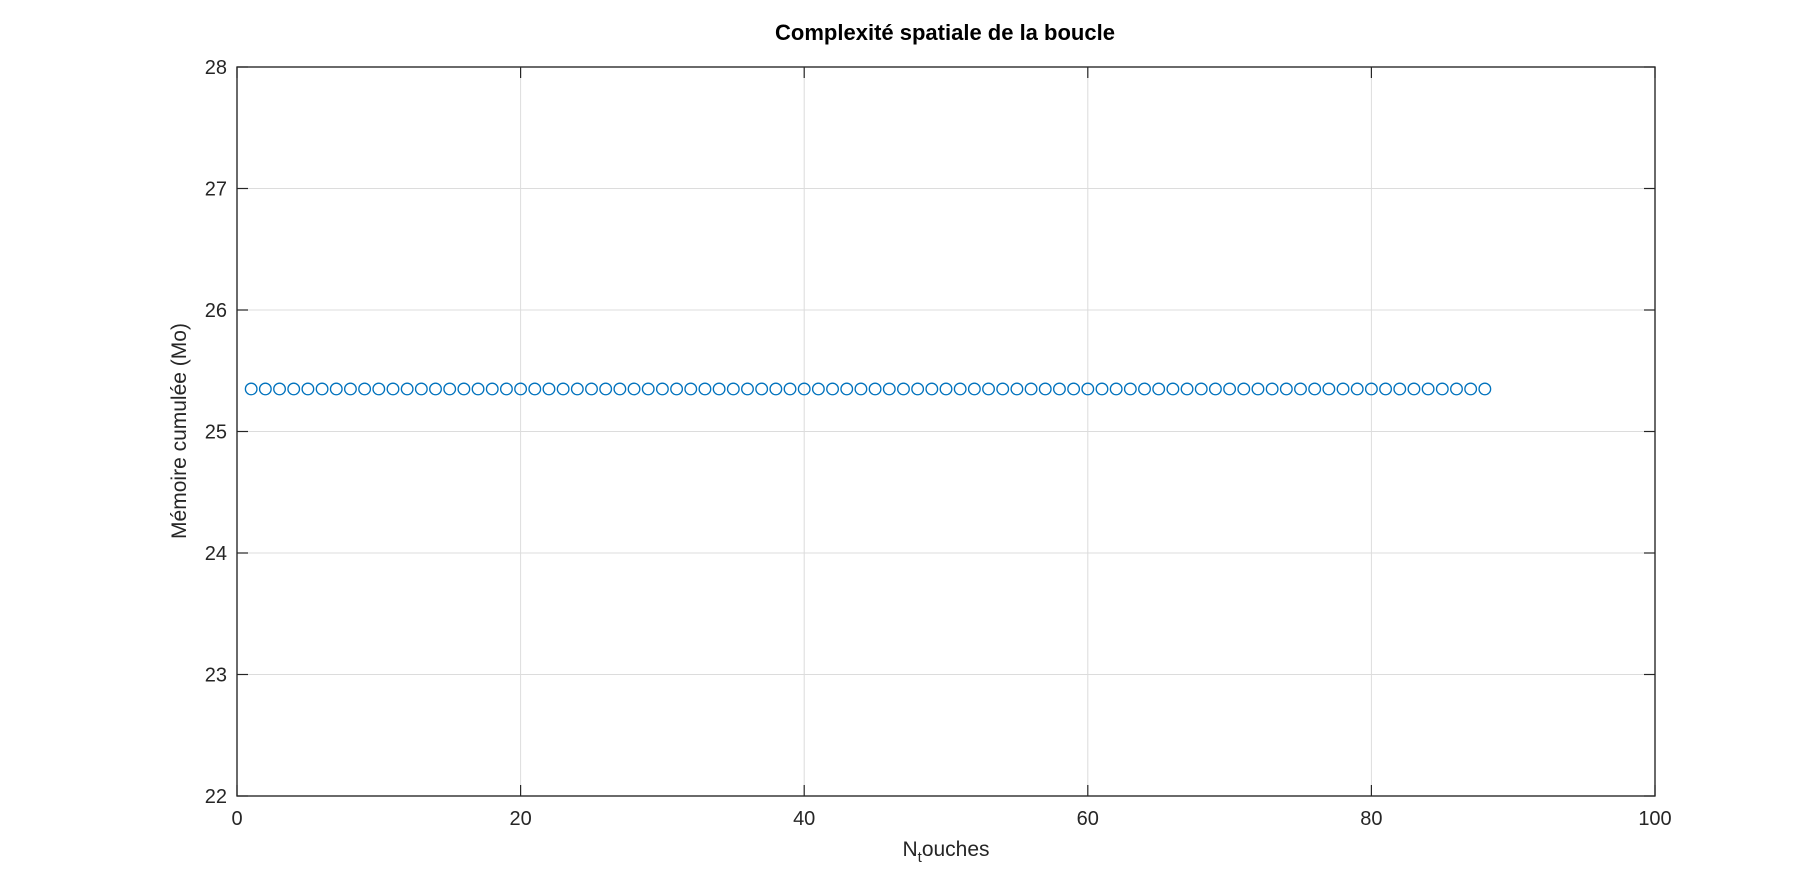 This screenshot has width=1820, height=889. Describe the element at coordinates (179, 431) in the screenshot. I see `y-axis-label: Mémoire cumulée (Mo)` at that location.